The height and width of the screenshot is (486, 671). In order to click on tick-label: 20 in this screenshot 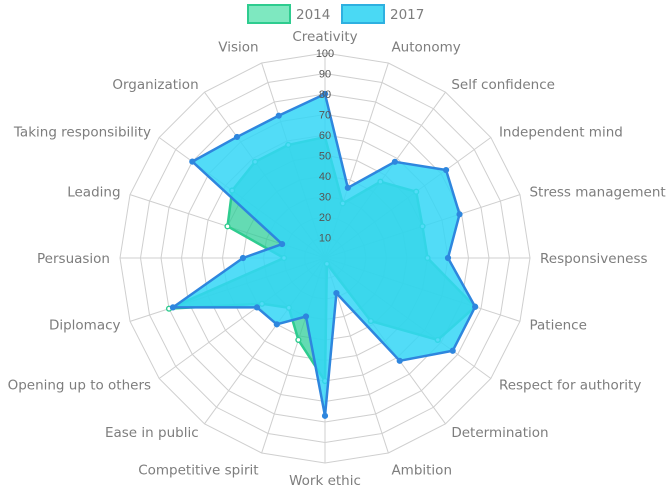, I will do `click(325, 218)`.